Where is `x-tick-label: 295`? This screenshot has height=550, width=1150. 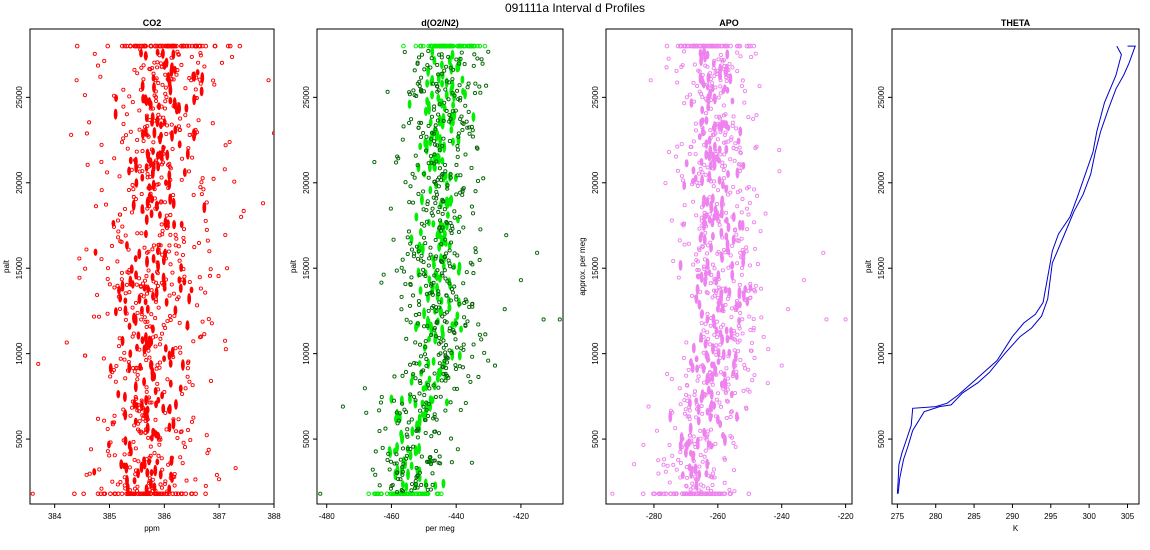
x-tick-label: 295 is located at coordinates (1051, 516).